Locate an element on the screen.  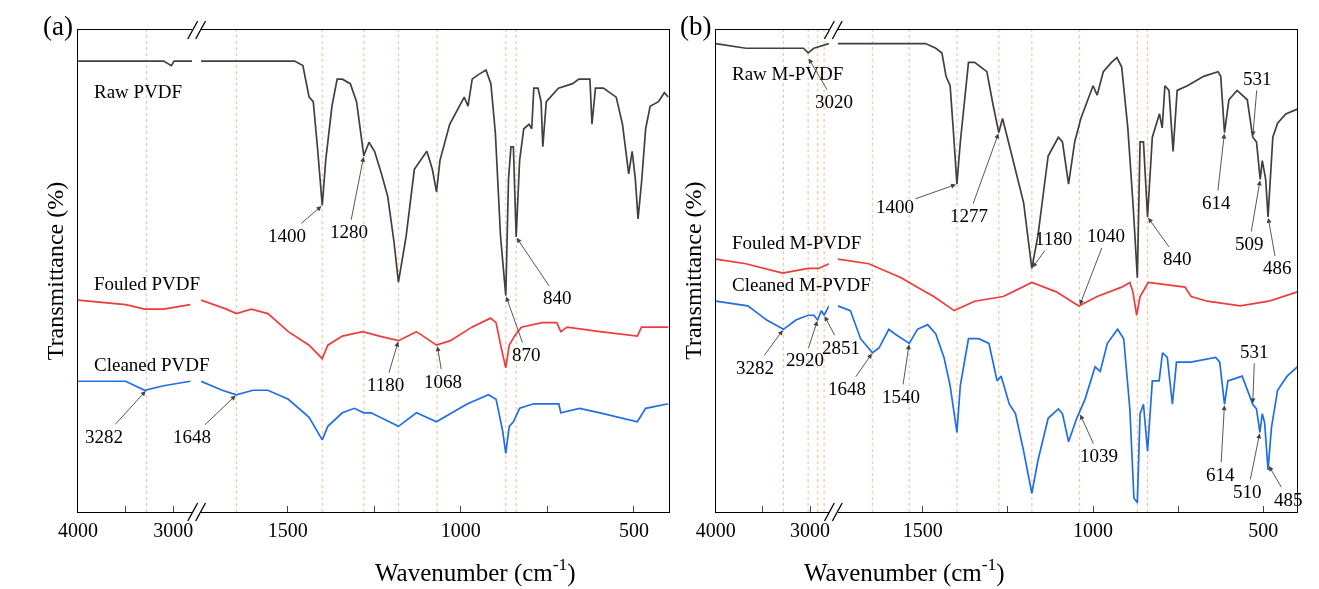
annotation: 1540 is located at coordinates (901, 396).